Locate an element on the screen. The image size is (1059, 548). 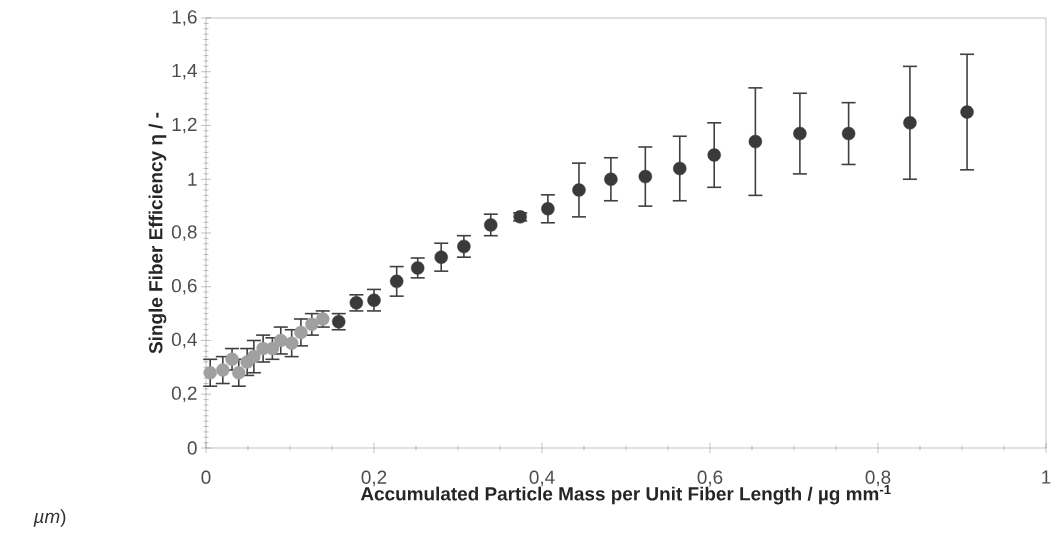
y-tick-label: 0,6 is located at coordinates (184, 286).